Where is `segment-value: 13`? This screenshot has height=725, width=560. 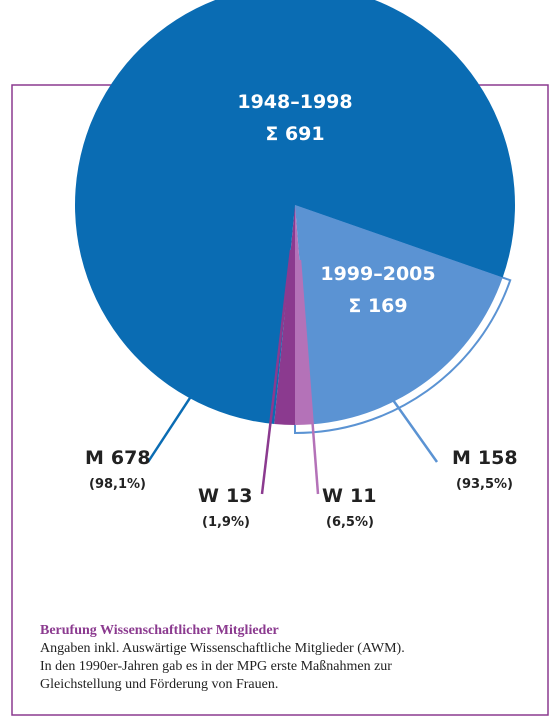
segment-value: 13 is located at coordinates (239, 496).